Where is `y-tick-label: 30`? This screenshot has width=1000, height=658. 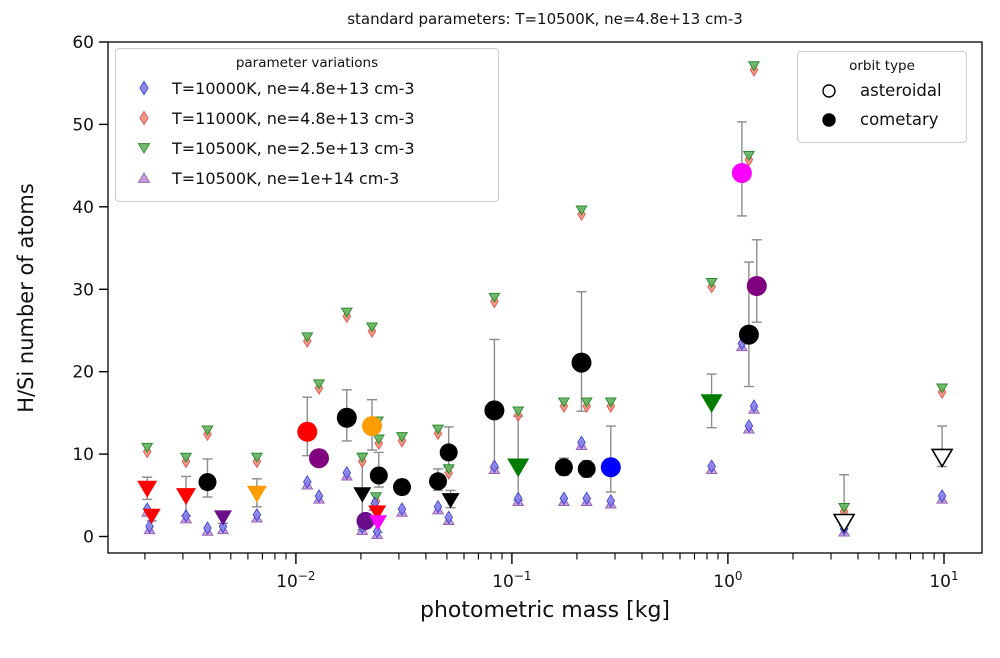
y-tick-label: 30 is located at coordinates (83, 290).